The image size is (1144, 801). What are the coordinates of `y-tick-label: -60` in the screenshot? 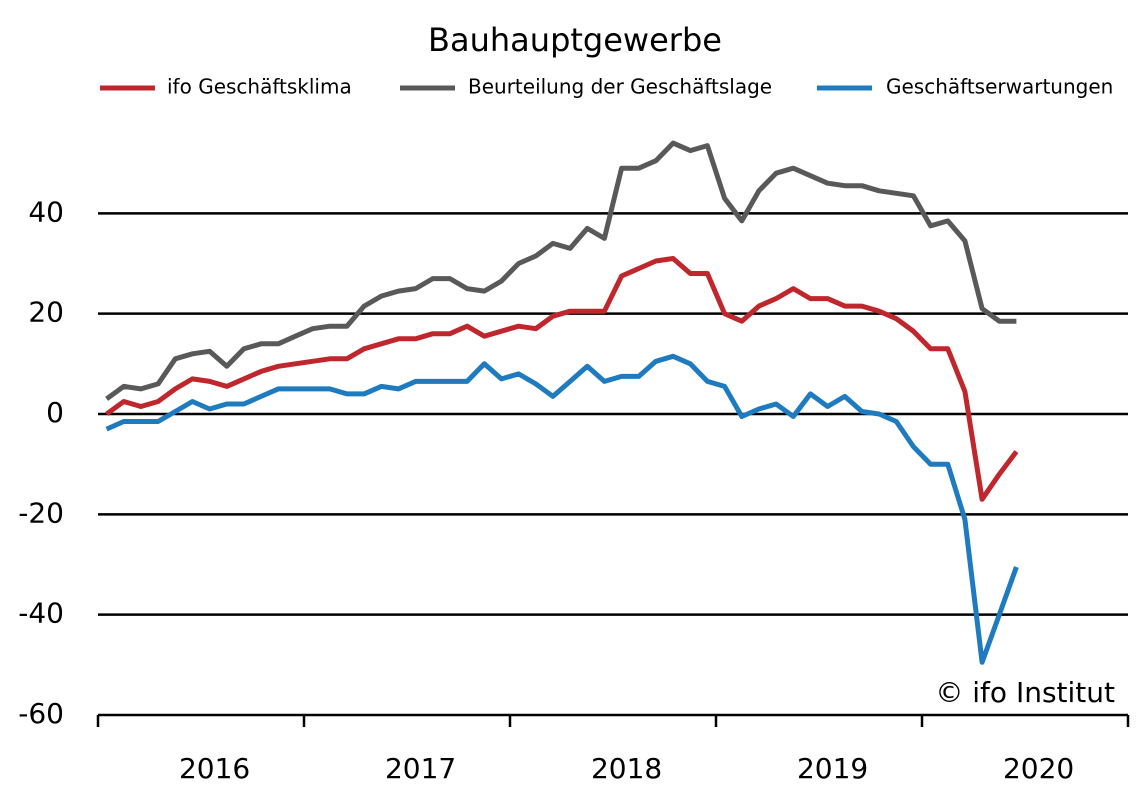 It's located at (41, 713).